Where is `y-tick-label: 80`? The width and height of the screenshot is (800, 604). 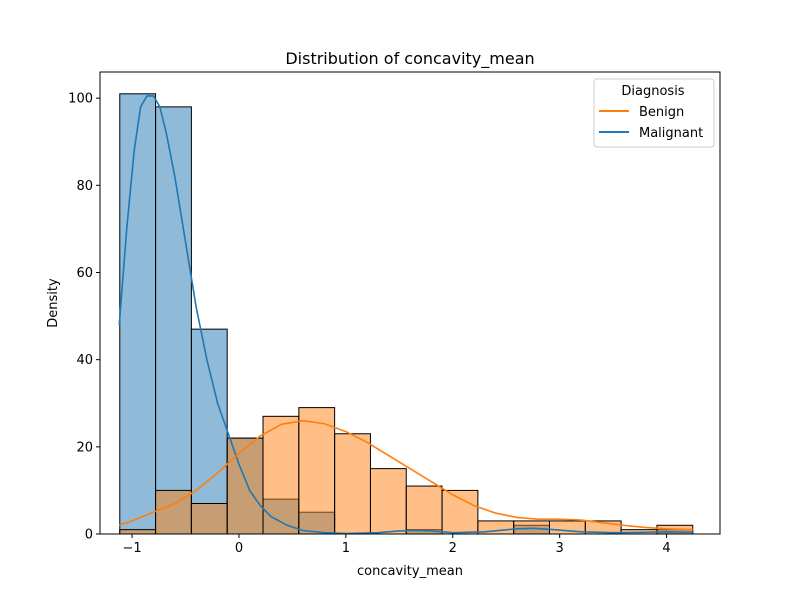
y-tick-label: 80 is located at coordinates (84, 186).